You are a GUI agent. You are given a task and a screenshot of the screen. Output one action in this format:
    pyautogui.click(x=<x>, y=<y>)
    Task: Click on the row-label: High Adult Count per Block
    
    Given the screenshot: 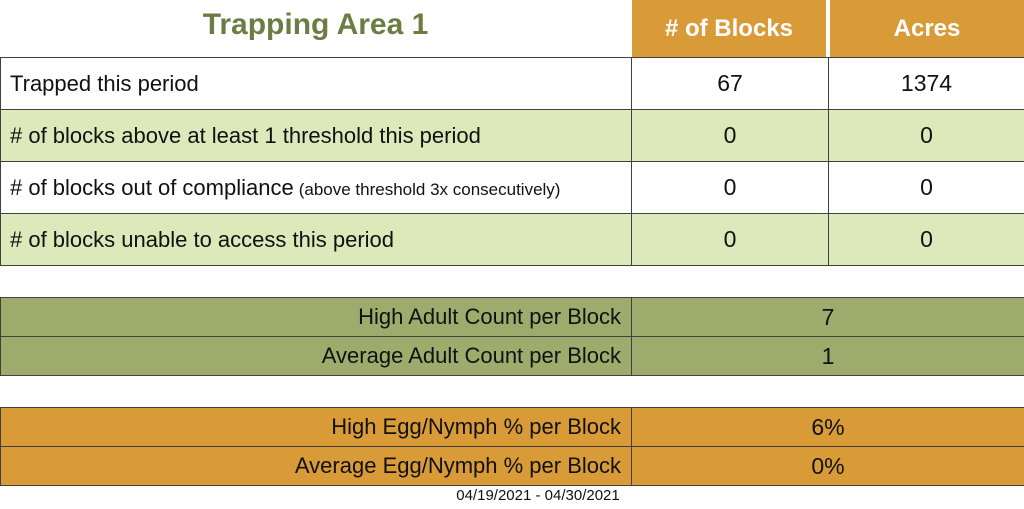 What is the action you would take?
    pyautogui.click(x=316, y=317)
    